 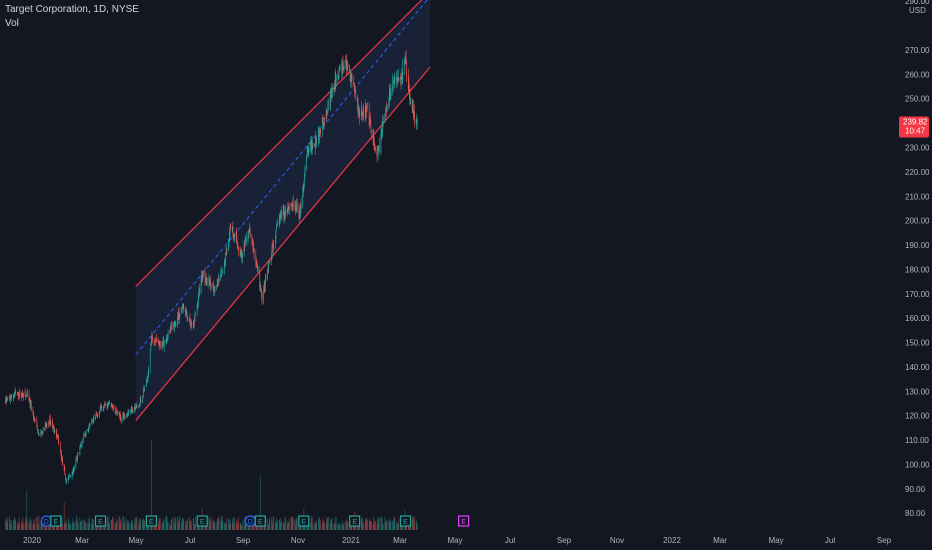 What do you see at coordinates (454, 540) in the screenshot?
I see `time-tick-label: May` at bounding box center [454, 540].